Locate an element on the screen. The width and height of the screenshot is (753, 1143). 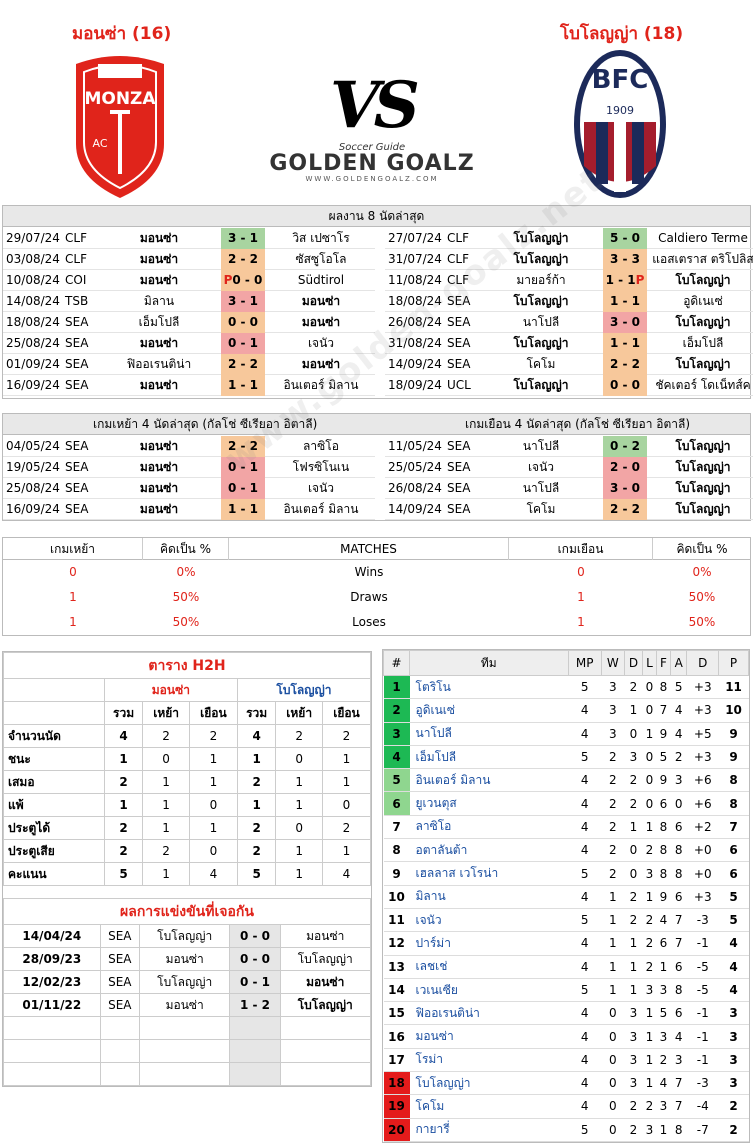
standings-team: ยูเวนตุส is located at coordinates (489, 803).